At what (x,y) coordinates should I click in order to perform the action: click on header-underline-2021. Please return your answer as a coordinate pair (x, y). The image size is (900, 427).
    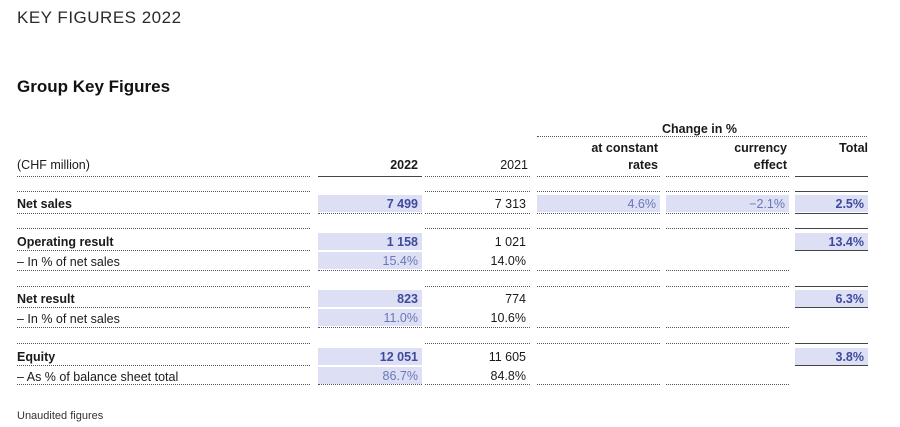
    Looking at the image, I should click on (477, 176).